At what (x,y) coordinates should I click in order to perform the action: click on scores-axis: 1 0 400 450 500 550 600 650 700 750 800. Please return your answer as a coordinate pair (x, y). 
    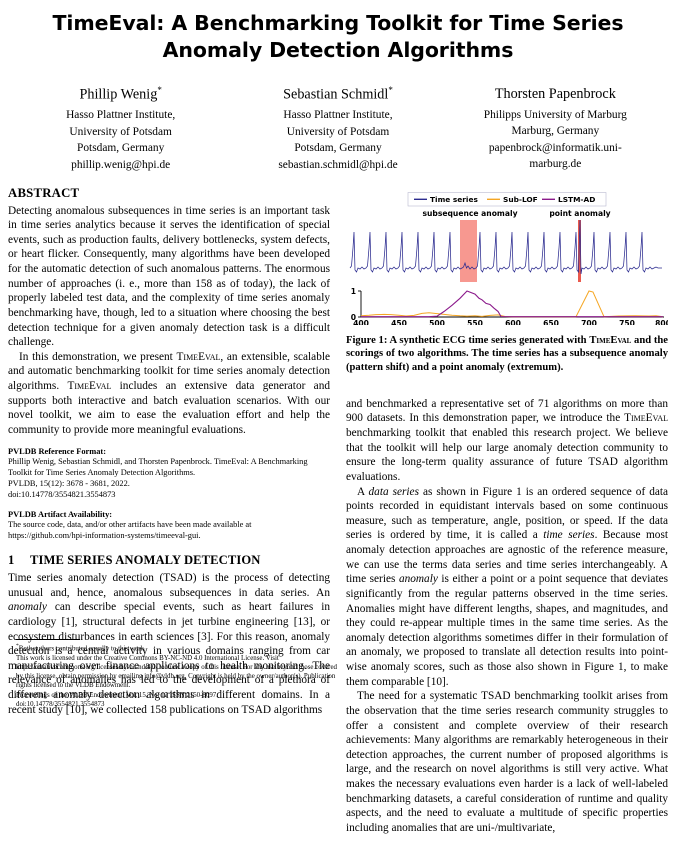
    Looking at the image, I should click on (509, 306).